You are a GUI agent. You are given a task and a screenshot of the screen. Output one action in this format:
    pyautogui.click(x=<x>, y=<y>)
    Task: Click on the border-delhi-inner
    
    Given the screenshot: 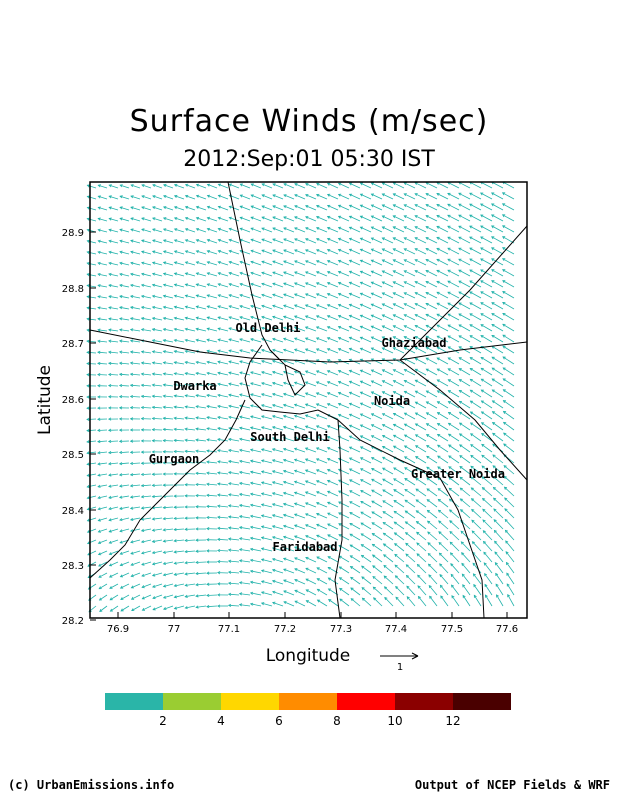 What is the action you would take?
    pyautogui.click(x=293, y=481)
    